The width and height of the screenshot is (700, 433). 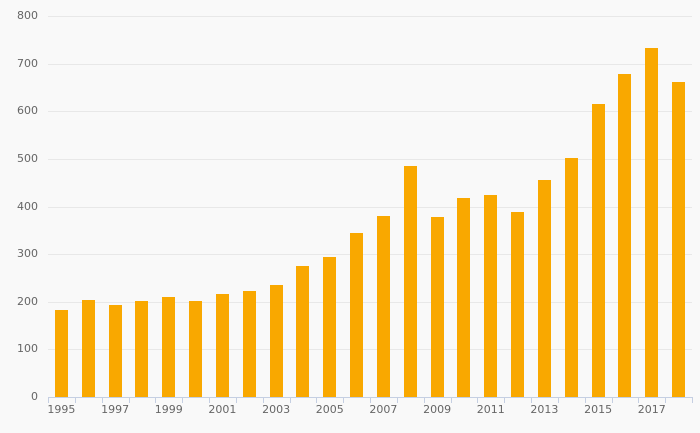 What do you see at coordinates (490, 296) in the screenshot?
I see `bar-2011` at bounding box center [490, 296].